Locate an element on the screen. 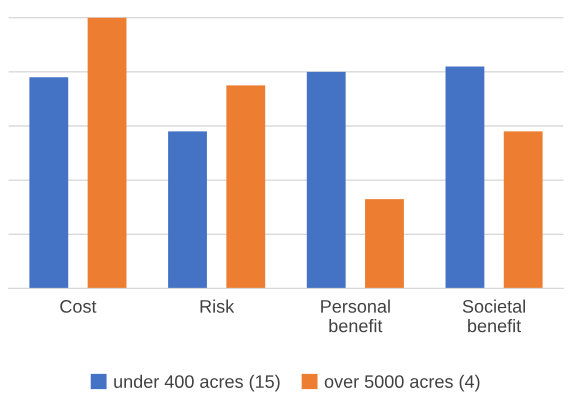  x-tick-label: Cost is located at coordinates (78, 306).